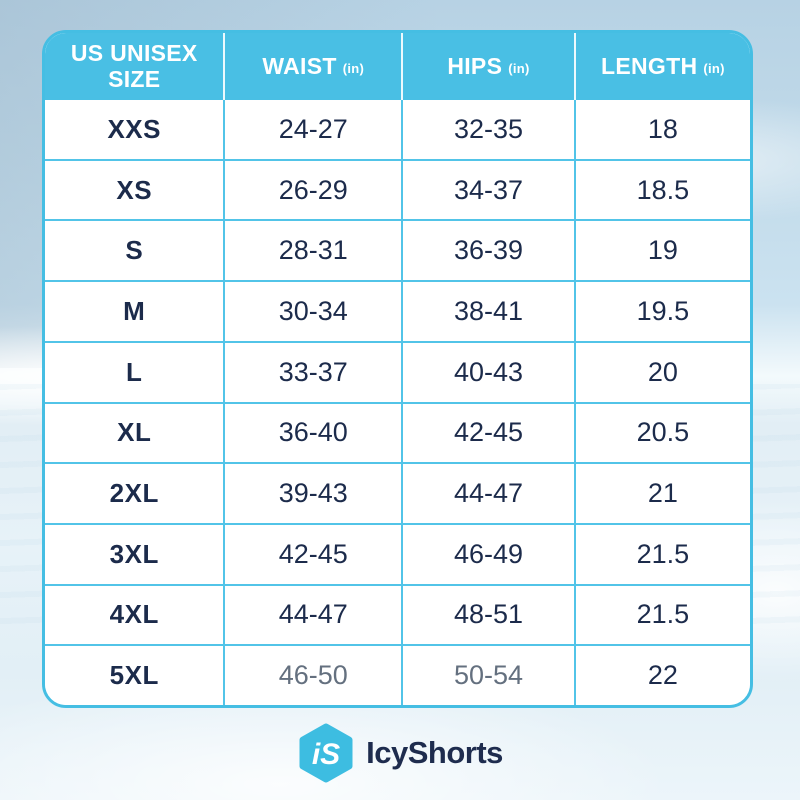  What do you see at coordinates (489, 675) in the screenshot?
I see `hips-cell: 50-54` at bounding box center [489, 675].